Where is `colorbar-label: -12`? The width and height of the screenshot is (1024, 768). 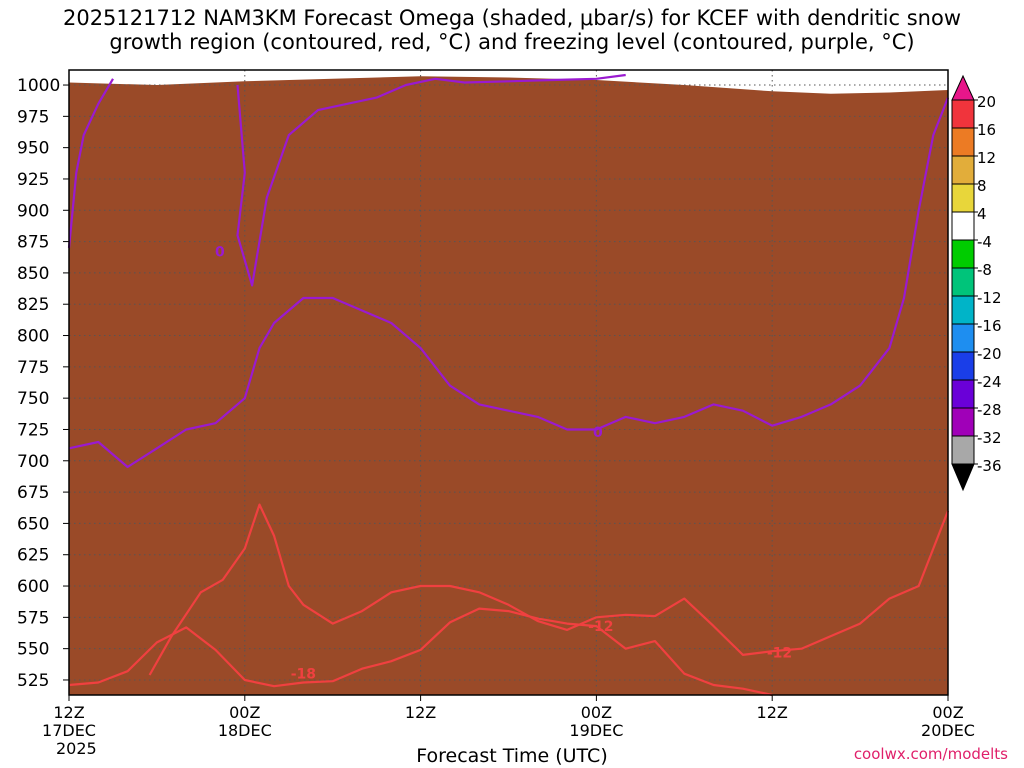
colorbar-label: -12 is located at coordinates (989, 298).